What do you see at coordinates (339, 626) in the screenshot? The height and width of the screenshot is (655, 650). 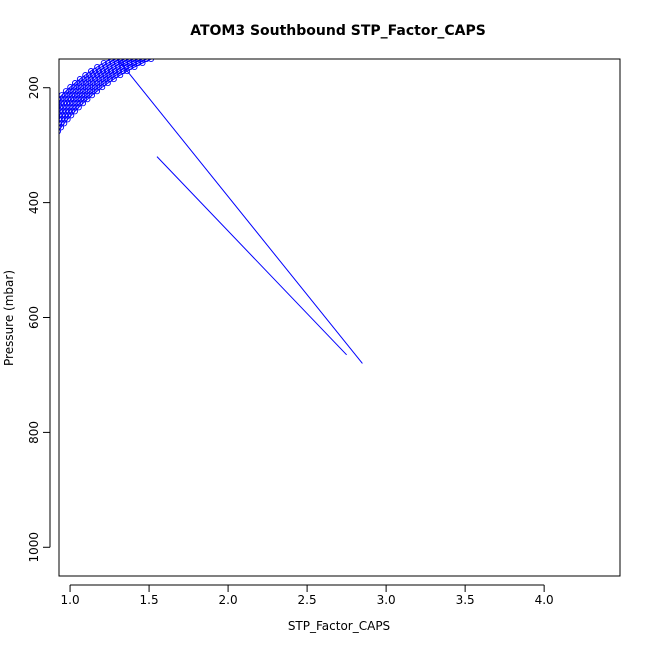 I see `x-axis-label: STP_Factor_CAPS` at bounding box center [339, 626].